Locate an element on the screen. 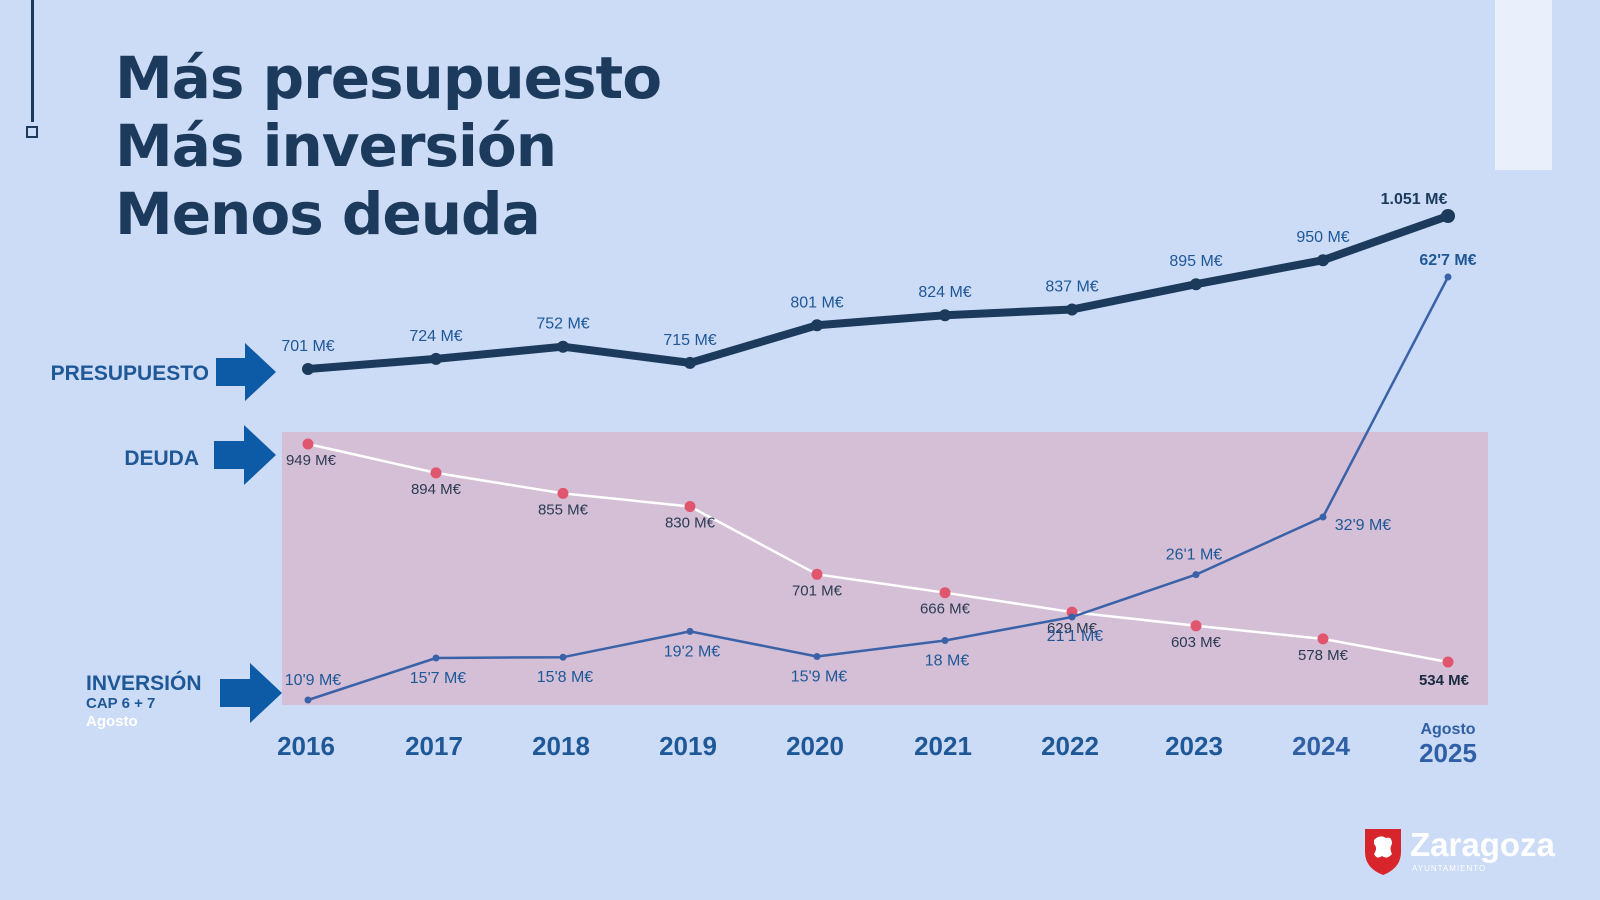 The height and width of the screenshot is (900, 1600). decorative-vertical-line is located at coordinates (32, 61).